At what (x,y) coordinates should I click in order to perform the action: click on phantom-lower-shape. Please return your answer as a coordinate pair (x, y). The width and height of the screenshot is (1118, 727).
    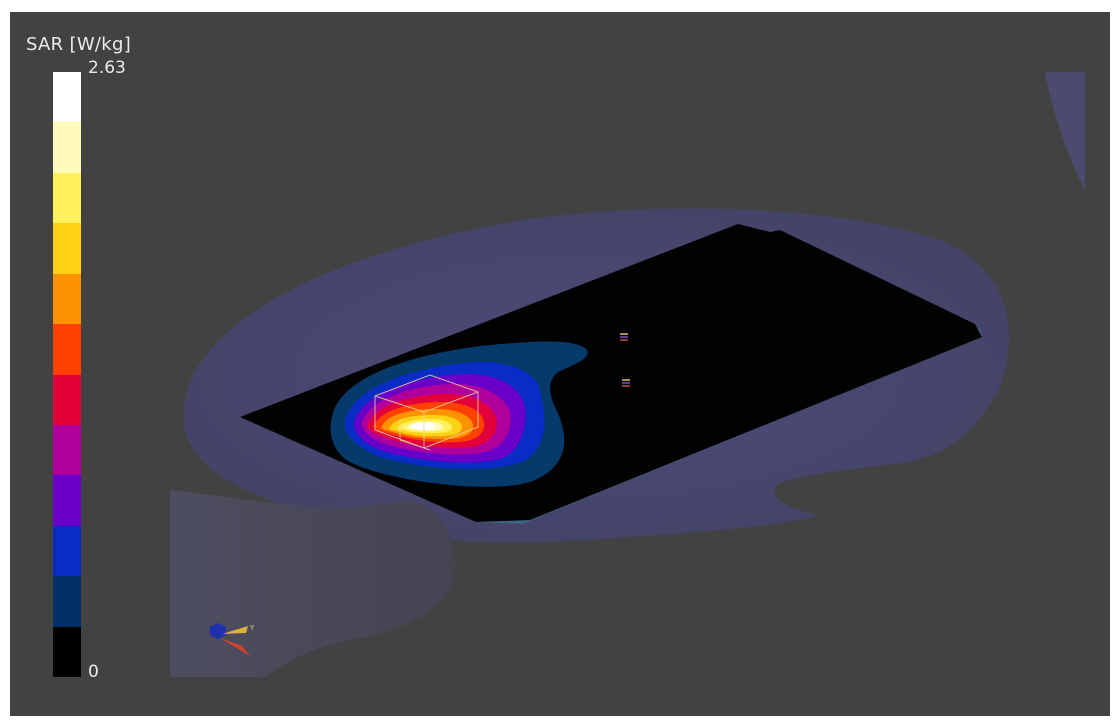
    Looking at the image, I should click on (313, 583).